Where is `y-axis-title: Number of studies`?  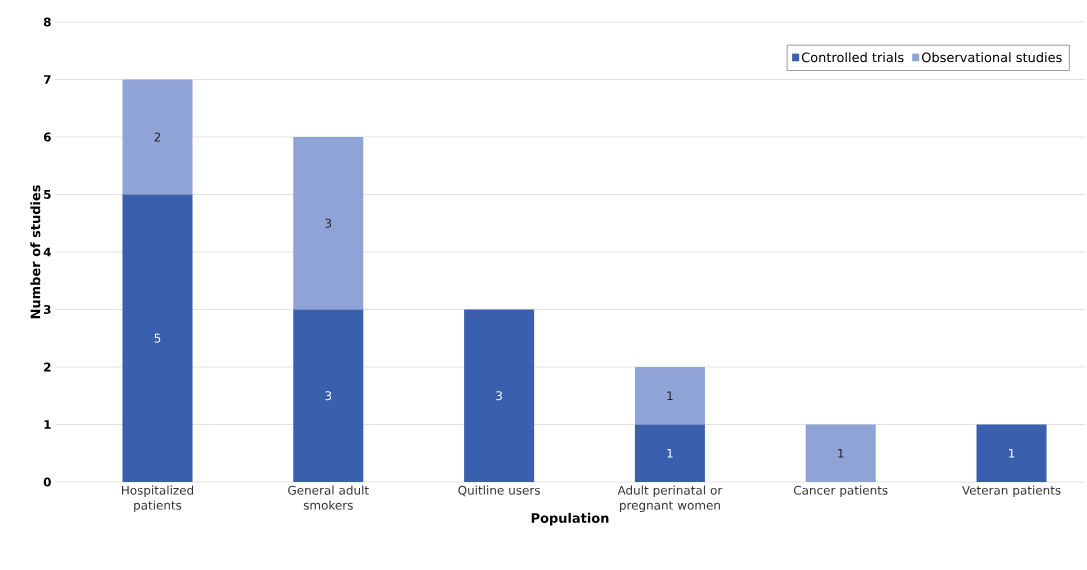
y-axis-title: Number of studies is located at coordinates (35, 252).